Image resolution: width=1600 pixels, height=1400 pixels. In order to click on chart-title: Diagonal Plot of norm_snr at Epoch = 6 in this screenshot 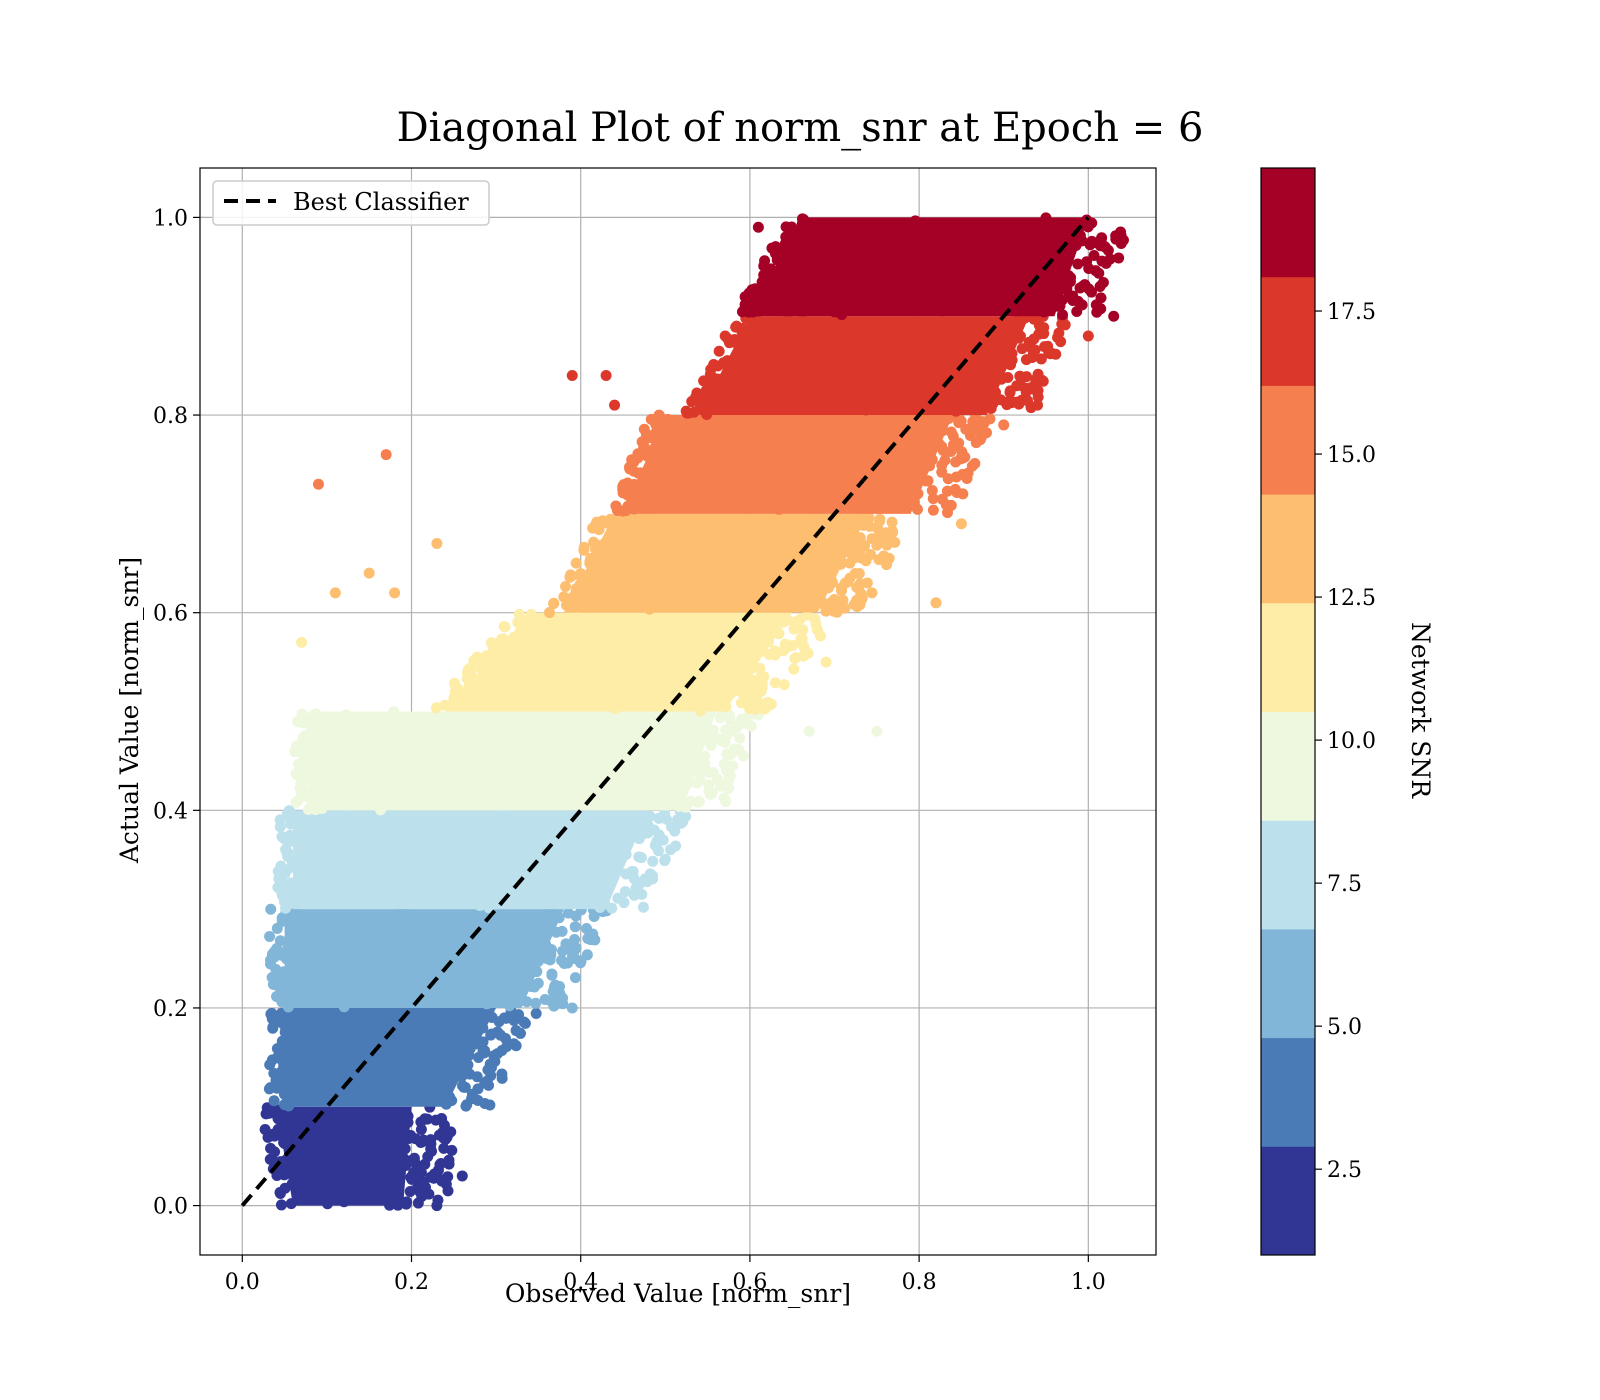, I will do `click(800, 128)`.